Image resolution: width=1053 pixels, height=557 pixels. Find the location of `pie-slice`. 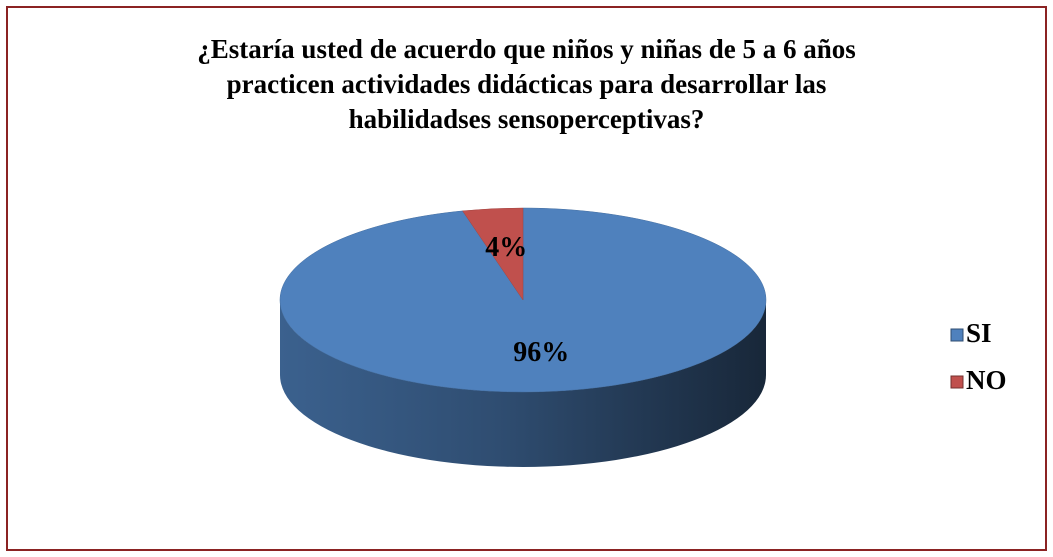

pie-slice is located at coordinates (493, 254).